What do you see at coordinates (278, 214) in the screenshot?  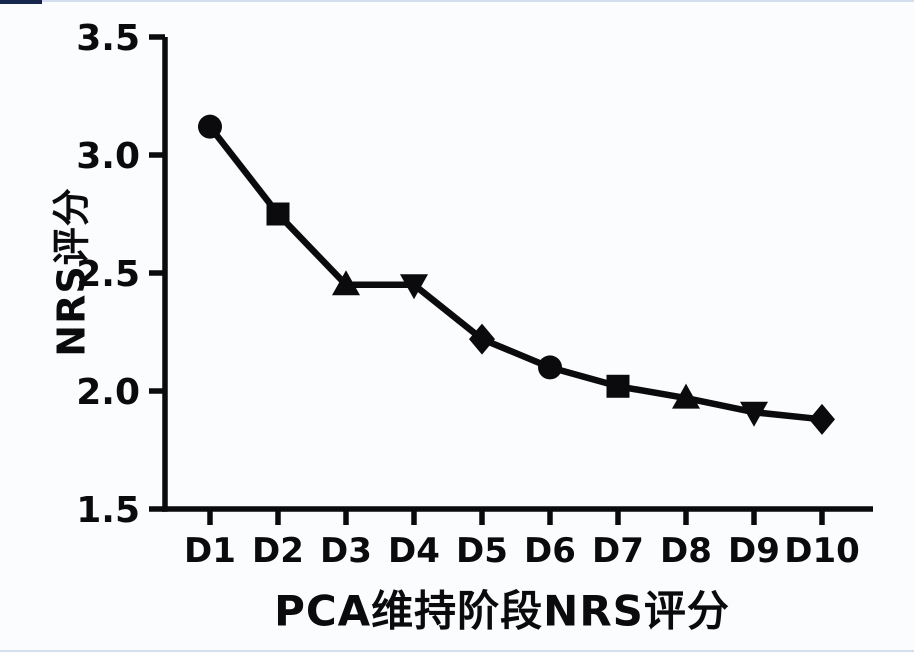 I see `marker-square-D2` at bounding box center [278, 214].